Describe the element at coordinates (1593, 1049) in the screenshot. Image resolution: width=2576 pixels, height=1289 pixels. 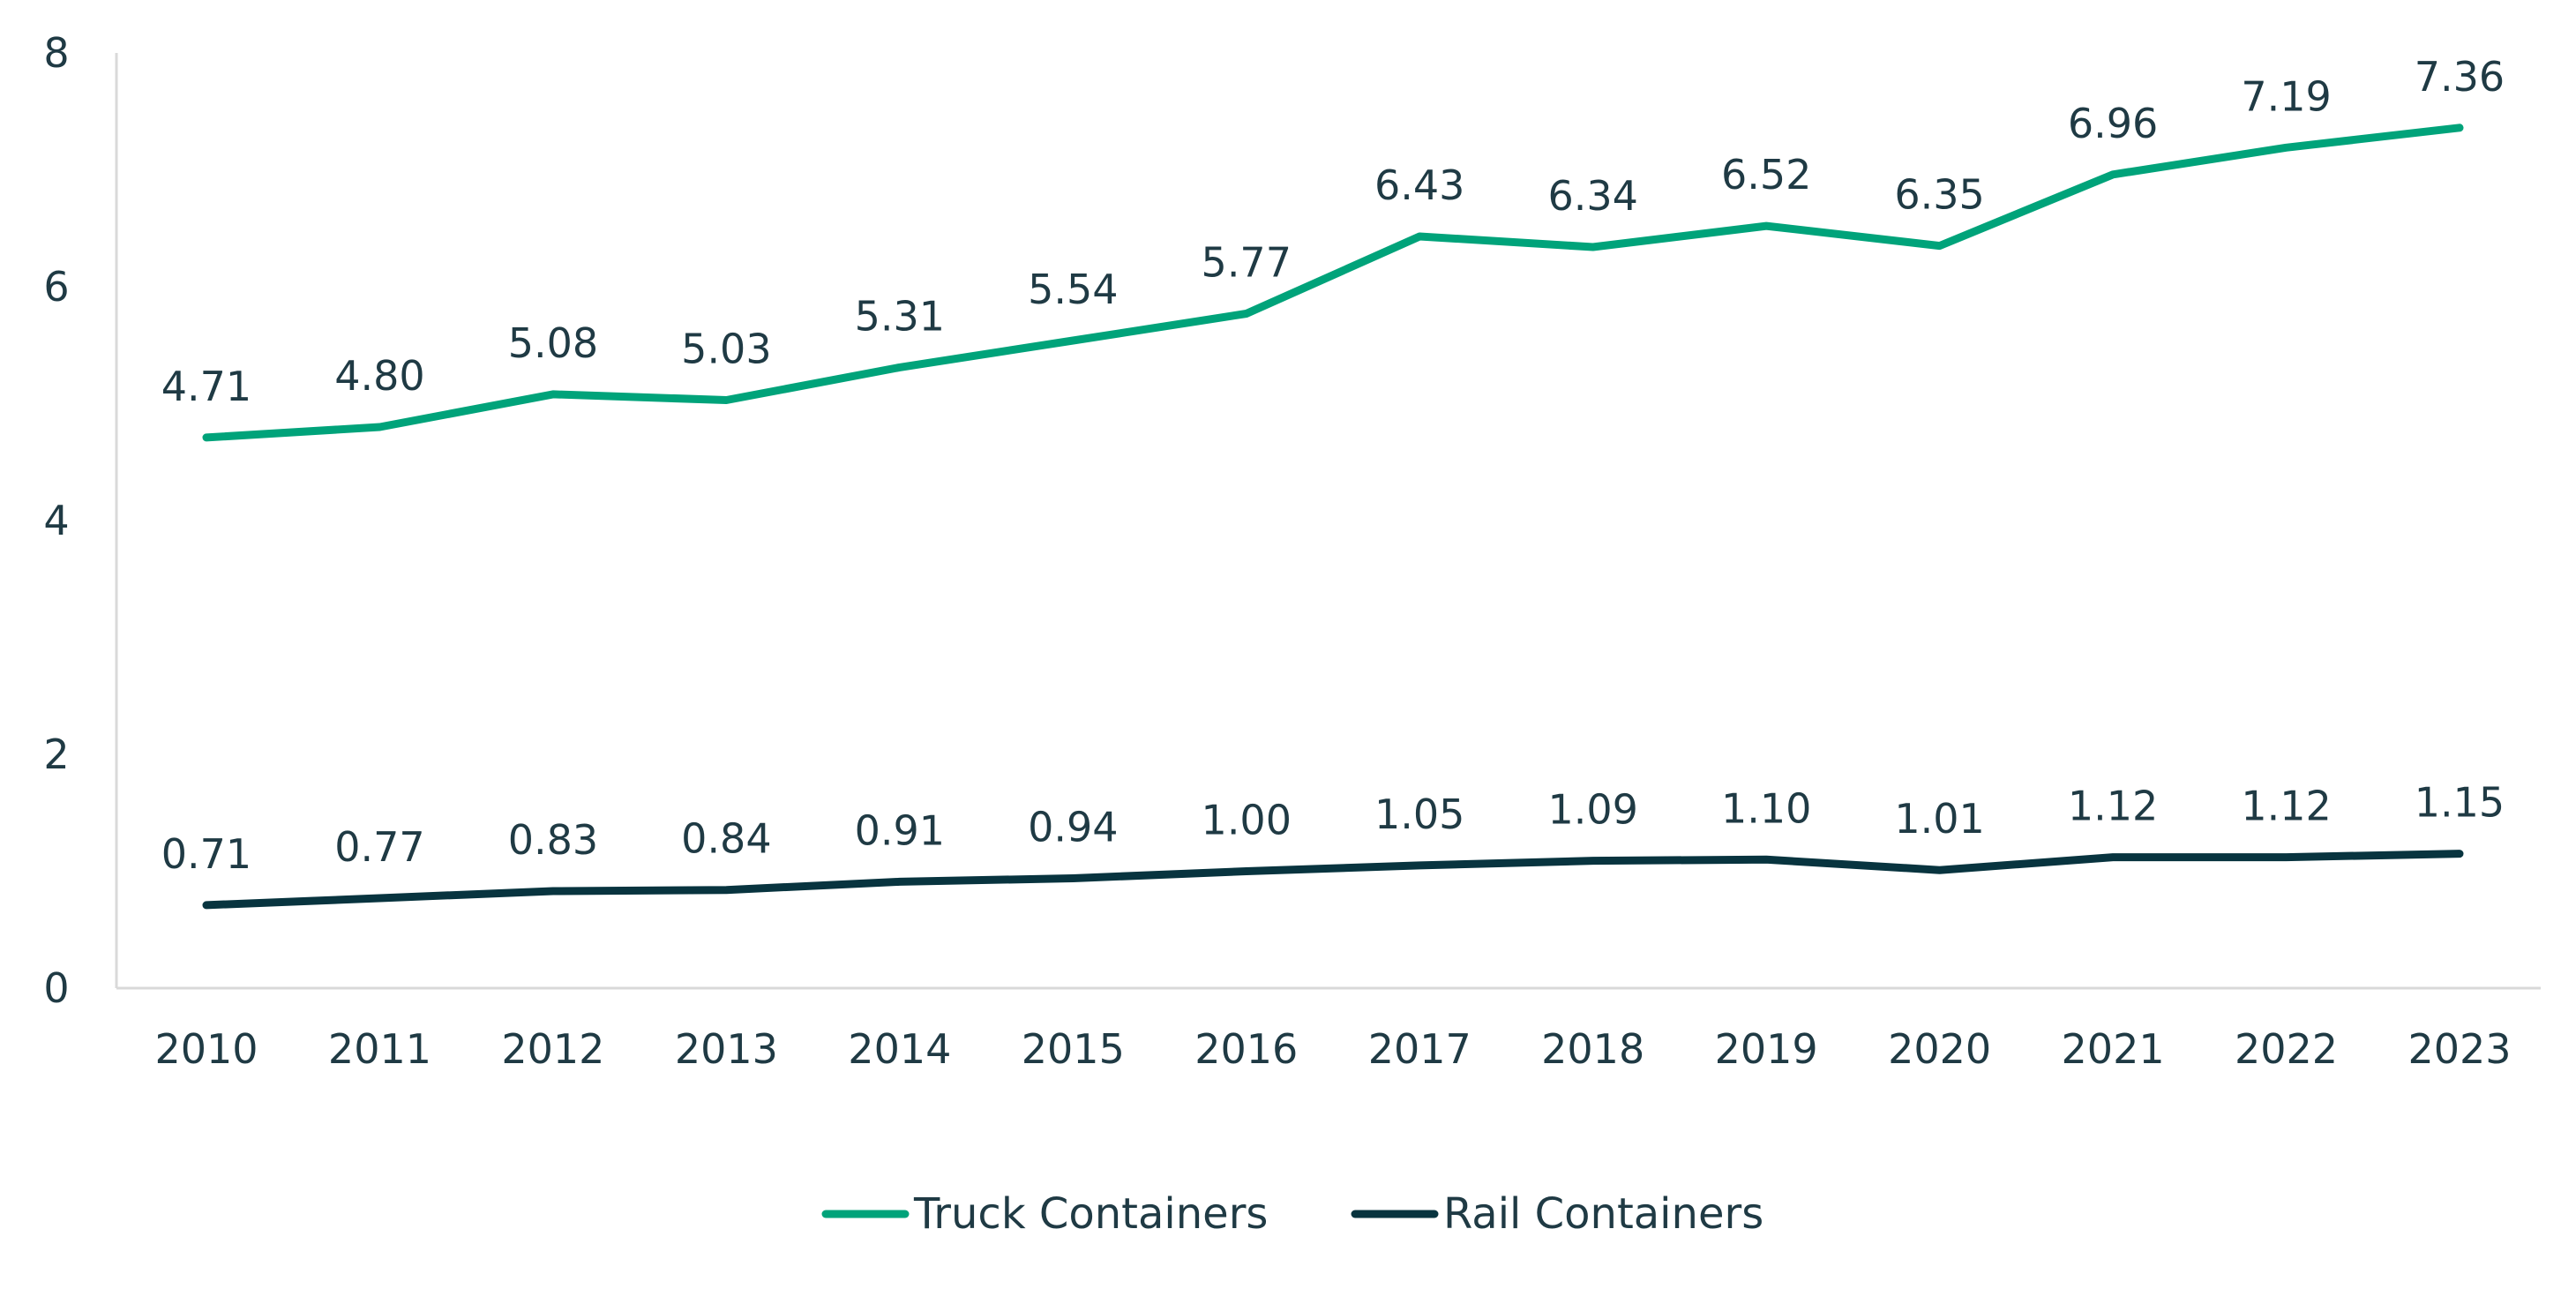
I see `x-tick-label: 2018` at that location.